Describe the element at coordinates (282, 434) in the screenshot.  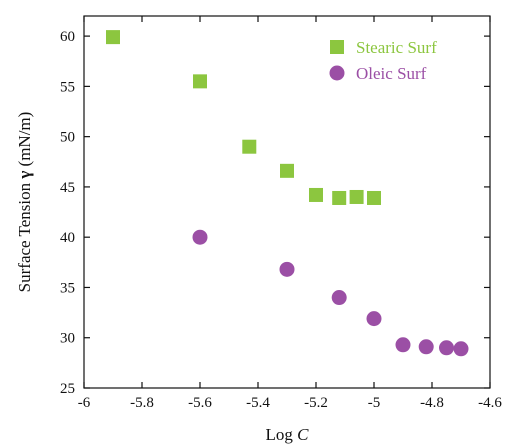
I see `x-axis-title-prefix: Log` at that location.